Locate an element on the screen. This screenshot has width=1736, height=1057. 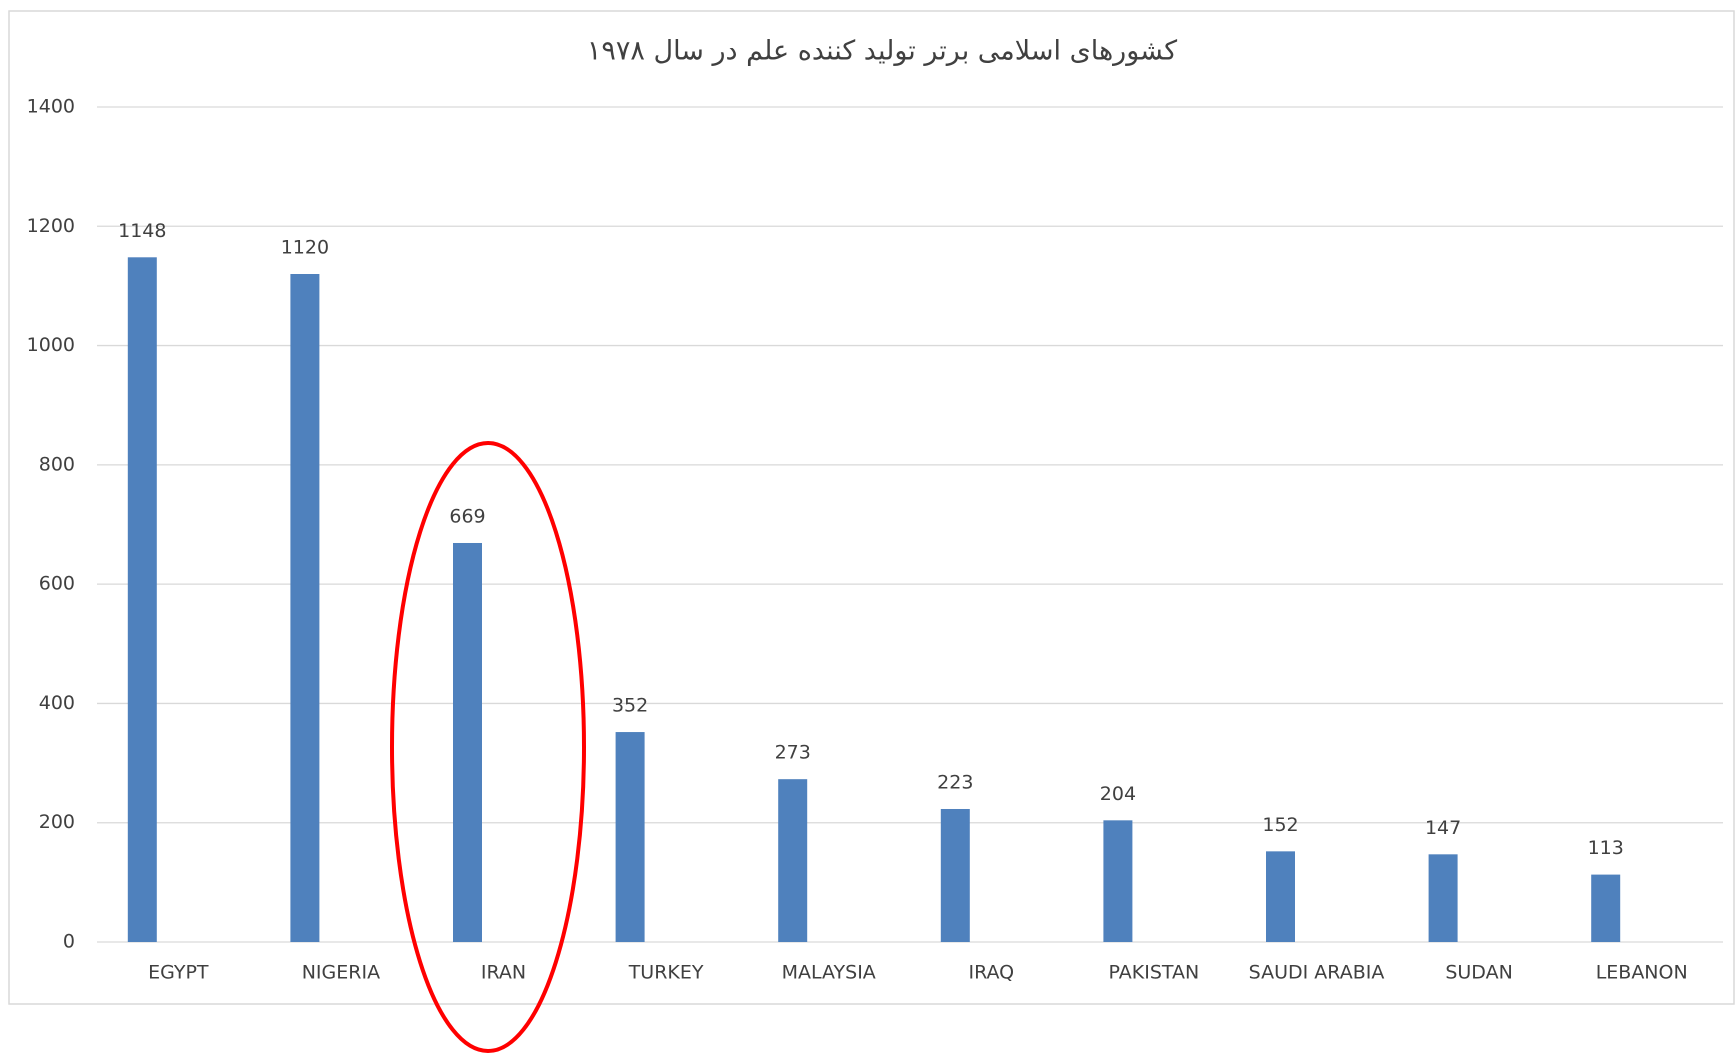
data-label: 152 is located at coordinates (1280, 825).